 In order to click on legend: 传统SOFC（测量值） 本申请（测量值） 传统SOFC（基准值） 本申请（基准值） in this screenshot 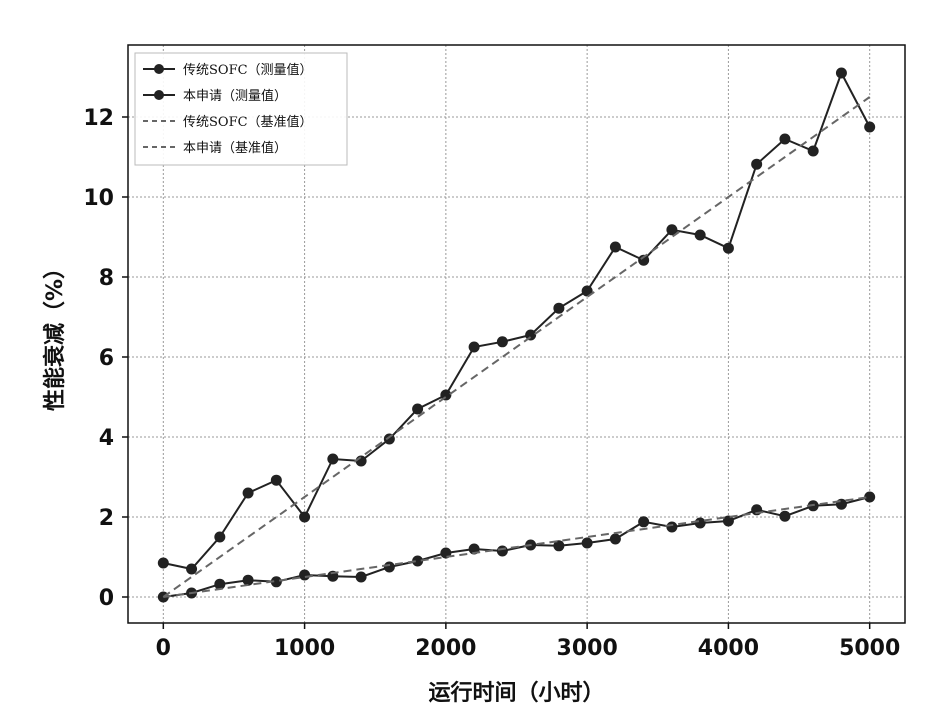, I will do `click(241, 109)`.